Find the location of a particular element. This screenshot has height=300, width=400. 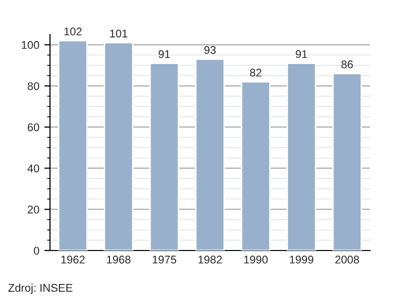

x-tick-label: 1975 is located at coordinates (164, 260).